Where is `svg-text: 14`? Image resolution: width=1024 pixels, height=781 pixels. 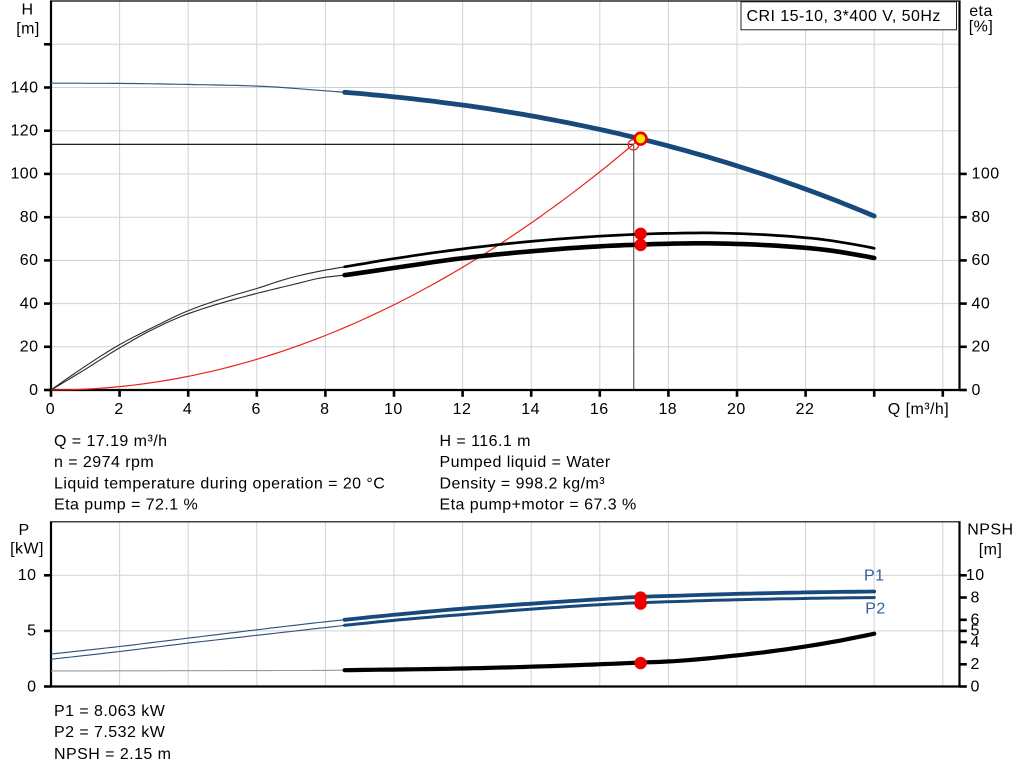 svg-text: 14 is located at coordinates (530, 409).